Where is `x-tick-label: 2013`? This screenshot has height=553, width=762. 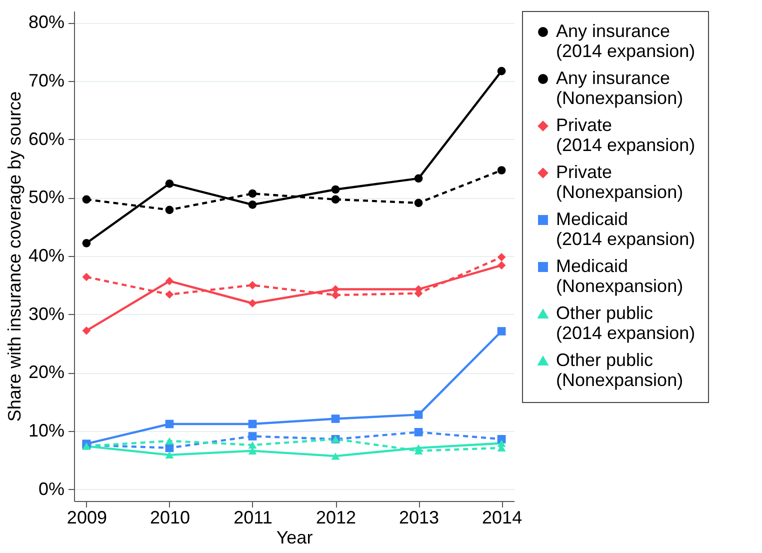 x-tick-label: 2013 is located at coordinates (419, 518).